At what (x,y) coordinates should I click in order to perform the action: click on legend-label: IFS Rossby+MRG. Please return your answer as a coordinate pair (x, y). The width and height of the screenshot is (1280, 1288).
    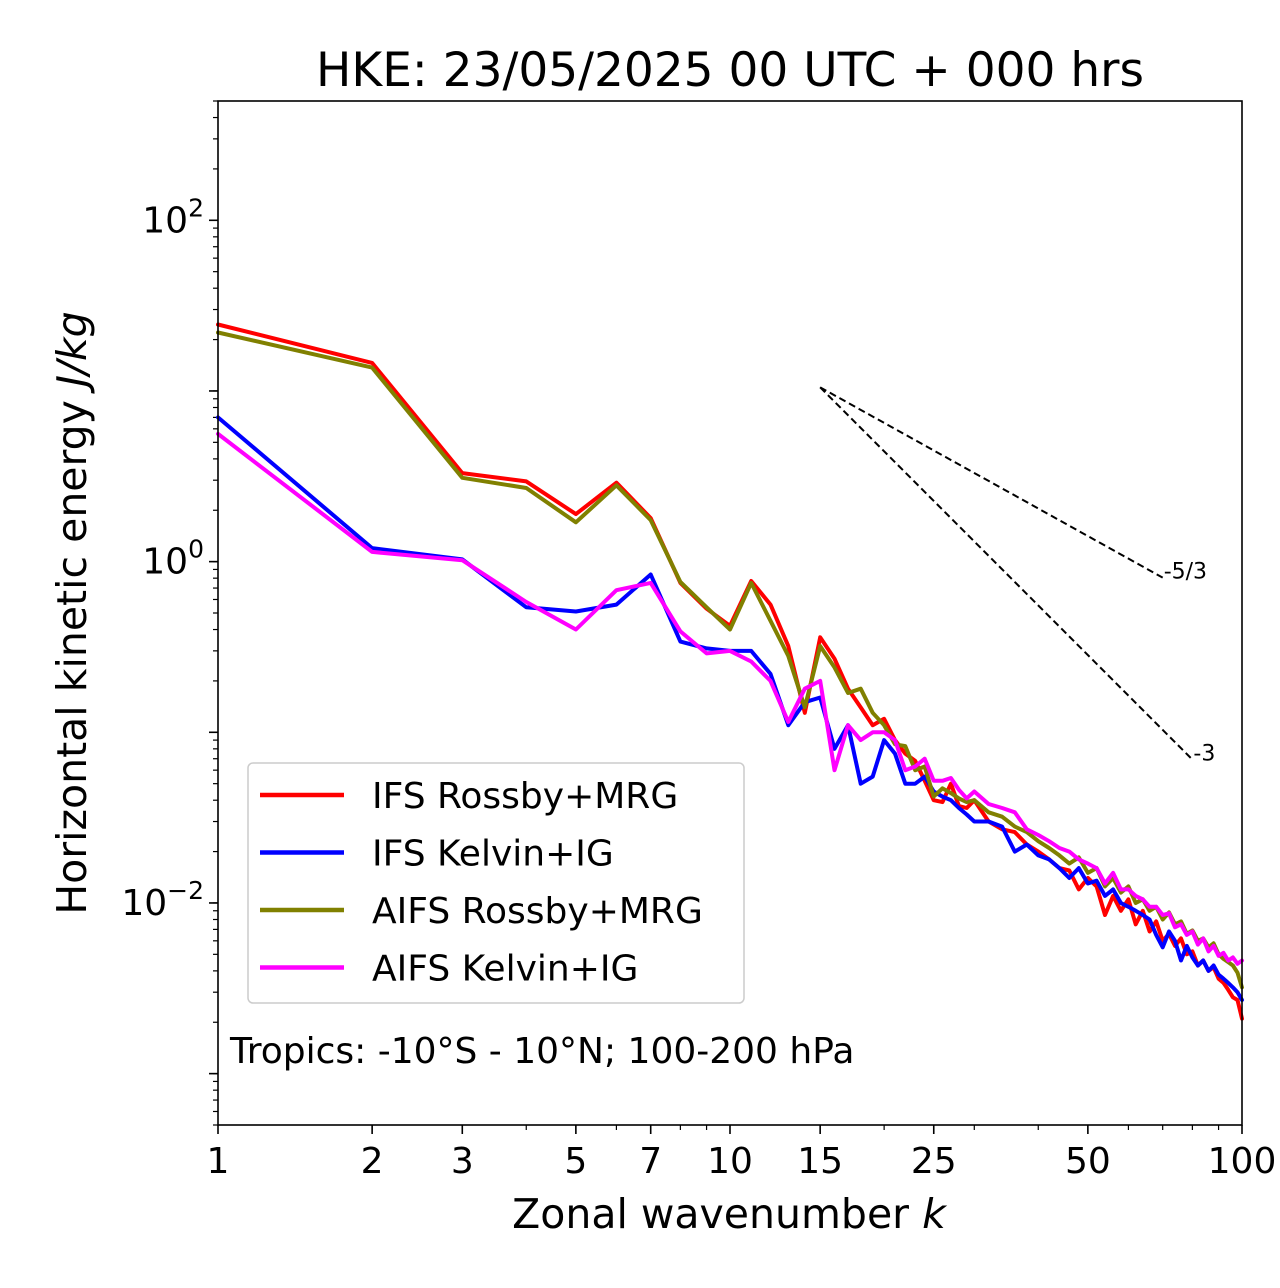
    Looking at the image, I should click on (525, 796).